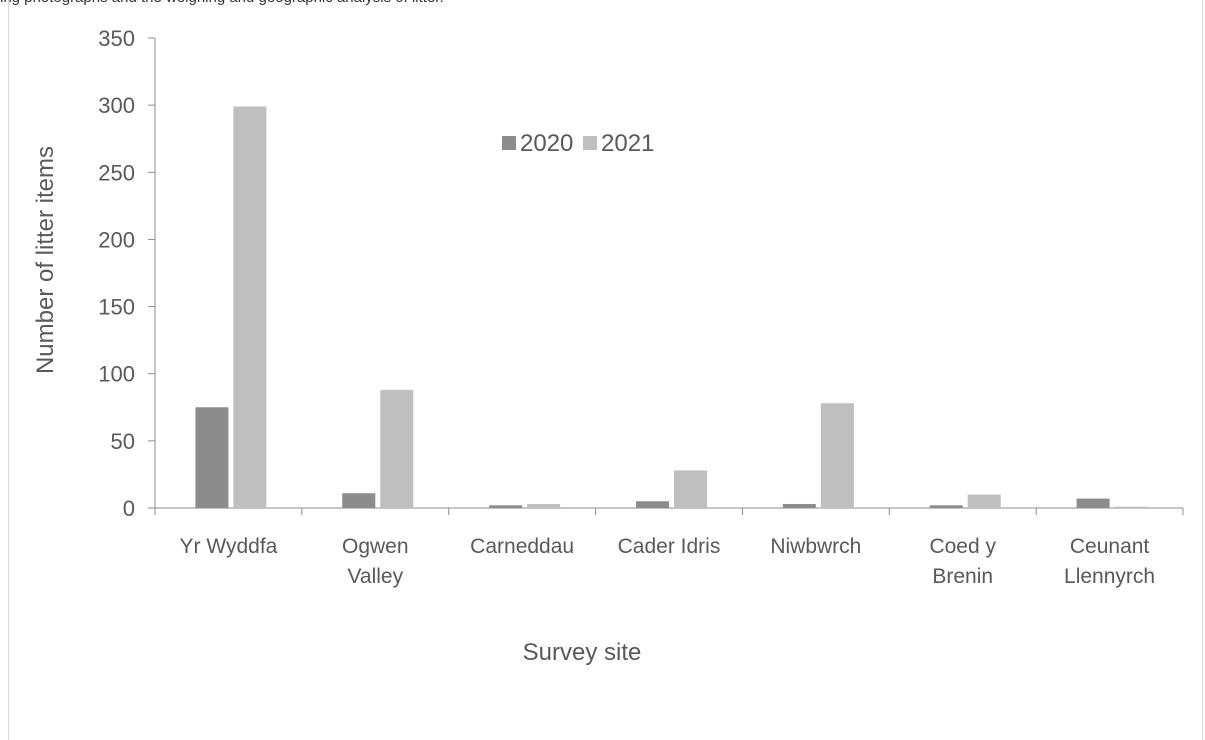 Image resolution: width=1205 pixels, height=740 pixels. What do you see at coordinates (116, 105) in the screenshot?
I see `y-tick-label: 300` at bounding box center [116, 105].